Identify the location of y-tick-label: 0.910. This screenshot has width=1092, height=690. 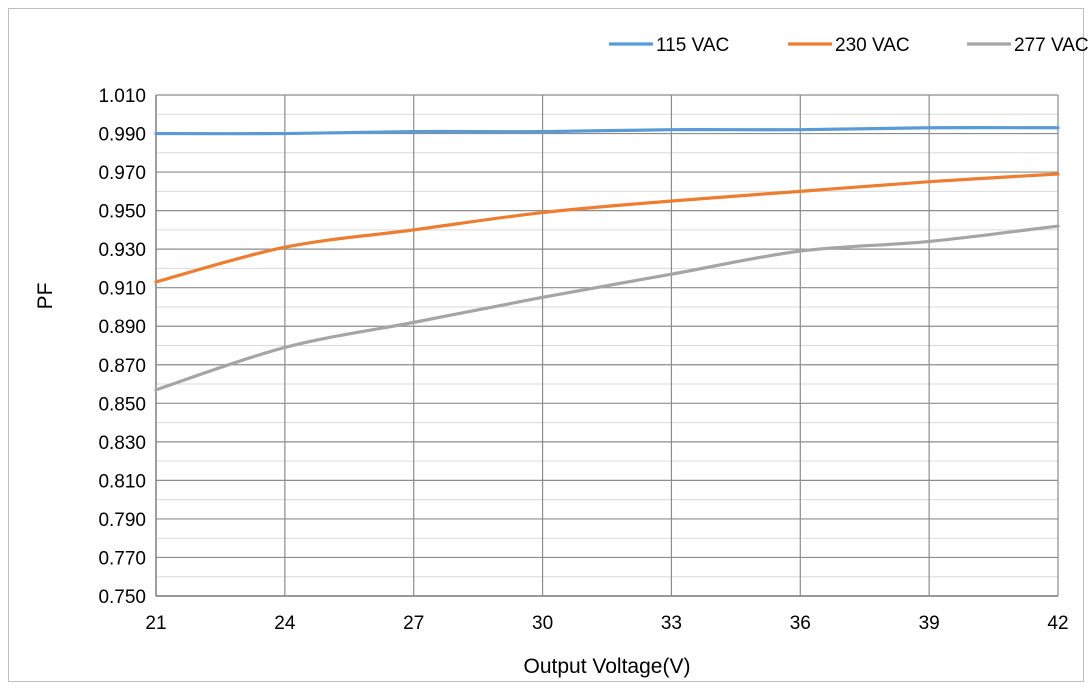
(122, 289).